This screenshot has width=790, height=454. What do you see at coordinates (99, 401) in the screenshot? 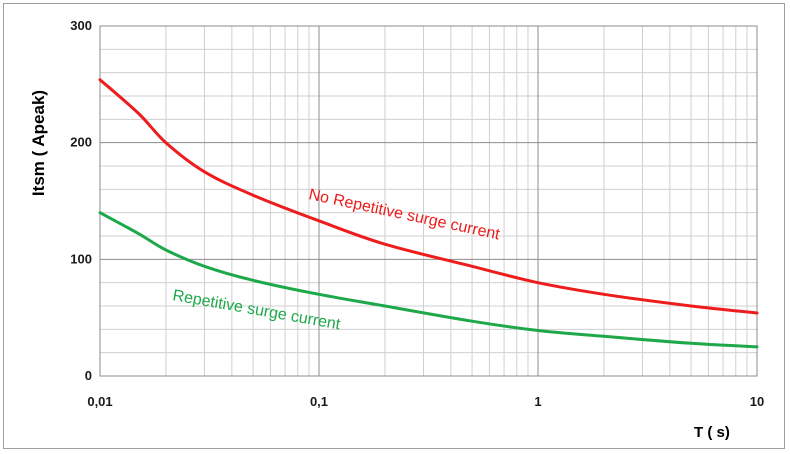
I see `x-tick-label: 0,01` at bounding box center [99, 401].